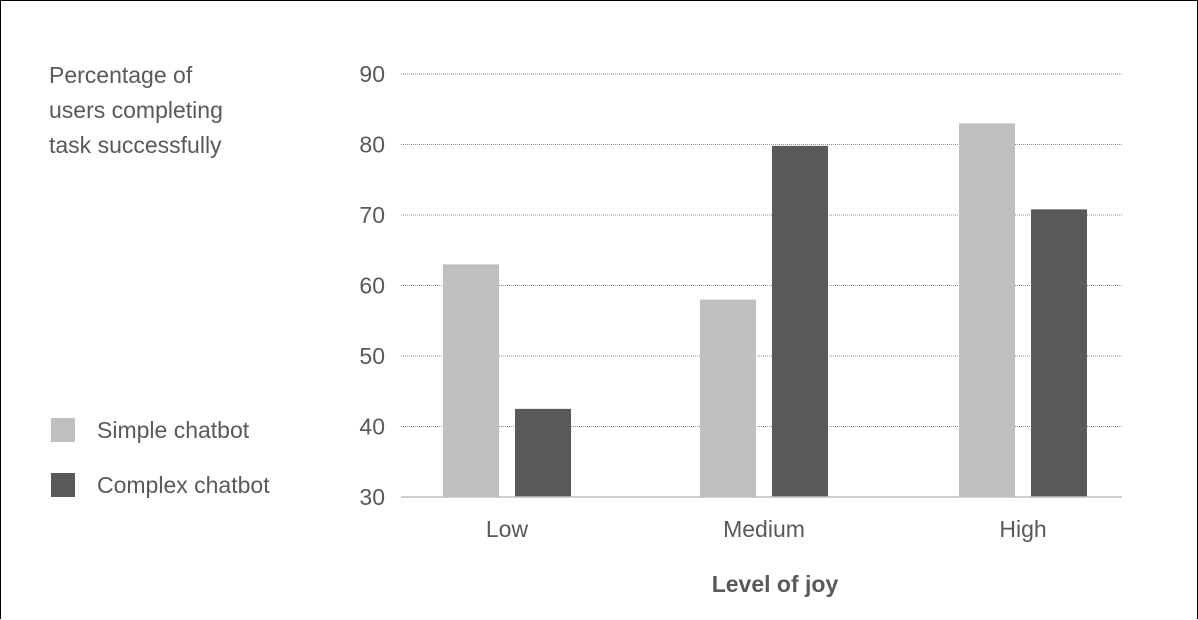  I want to click on y-axis-title-line: task successfully, so click(135, 145).